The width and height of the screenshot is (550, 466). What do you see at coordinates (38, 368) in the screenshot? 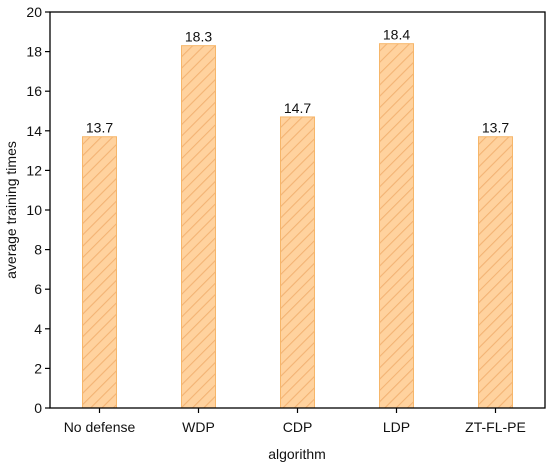
I see `y-tick-label: 2` at bounding box center [38, 368].